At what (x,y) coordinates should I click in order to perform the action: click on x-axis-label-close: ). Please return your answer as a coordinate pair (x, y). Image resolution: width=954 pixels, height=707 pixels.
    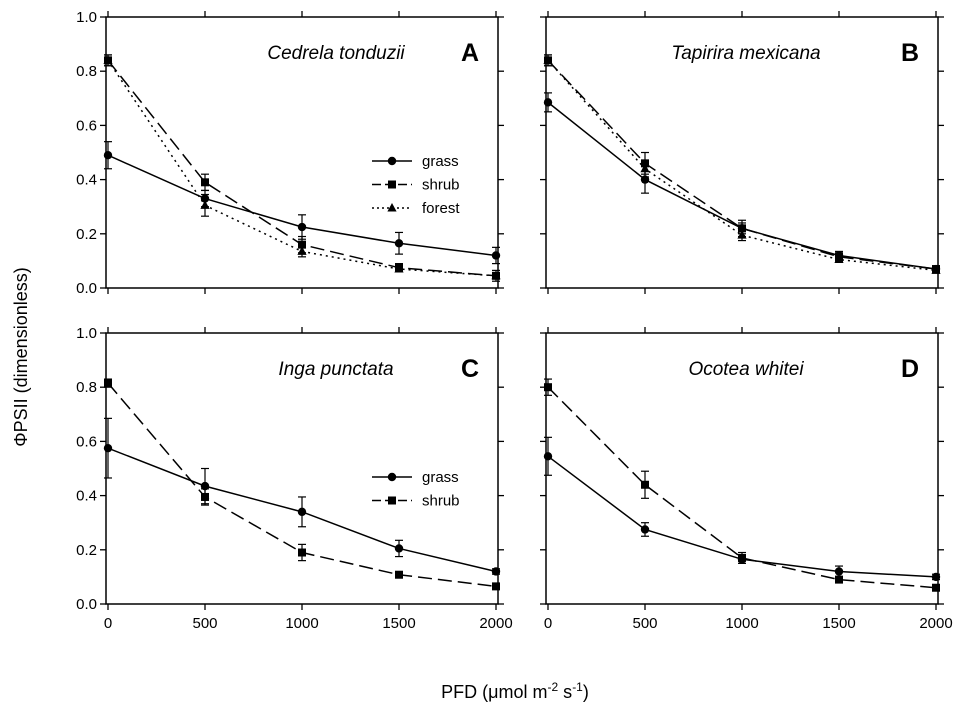
    Looking at the image, I should click on (586, 692).